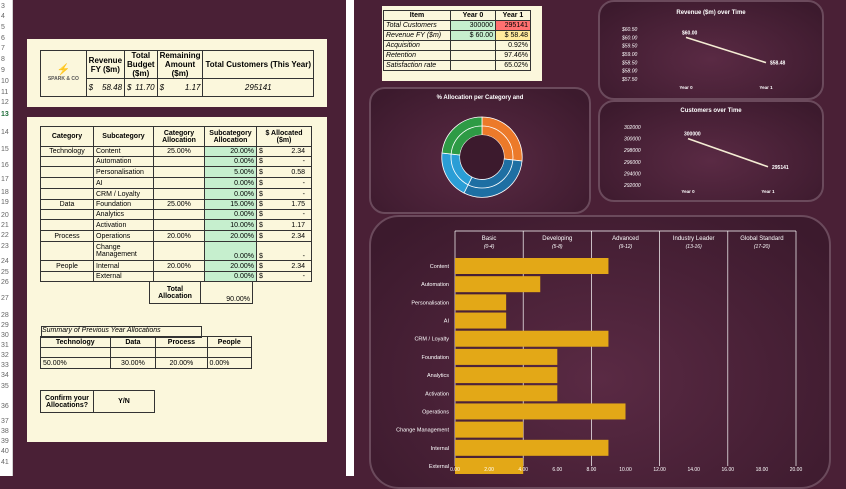 The height and width of the screenshot is (489, 846). I want to click on row-number: 39, so click(5, 441).